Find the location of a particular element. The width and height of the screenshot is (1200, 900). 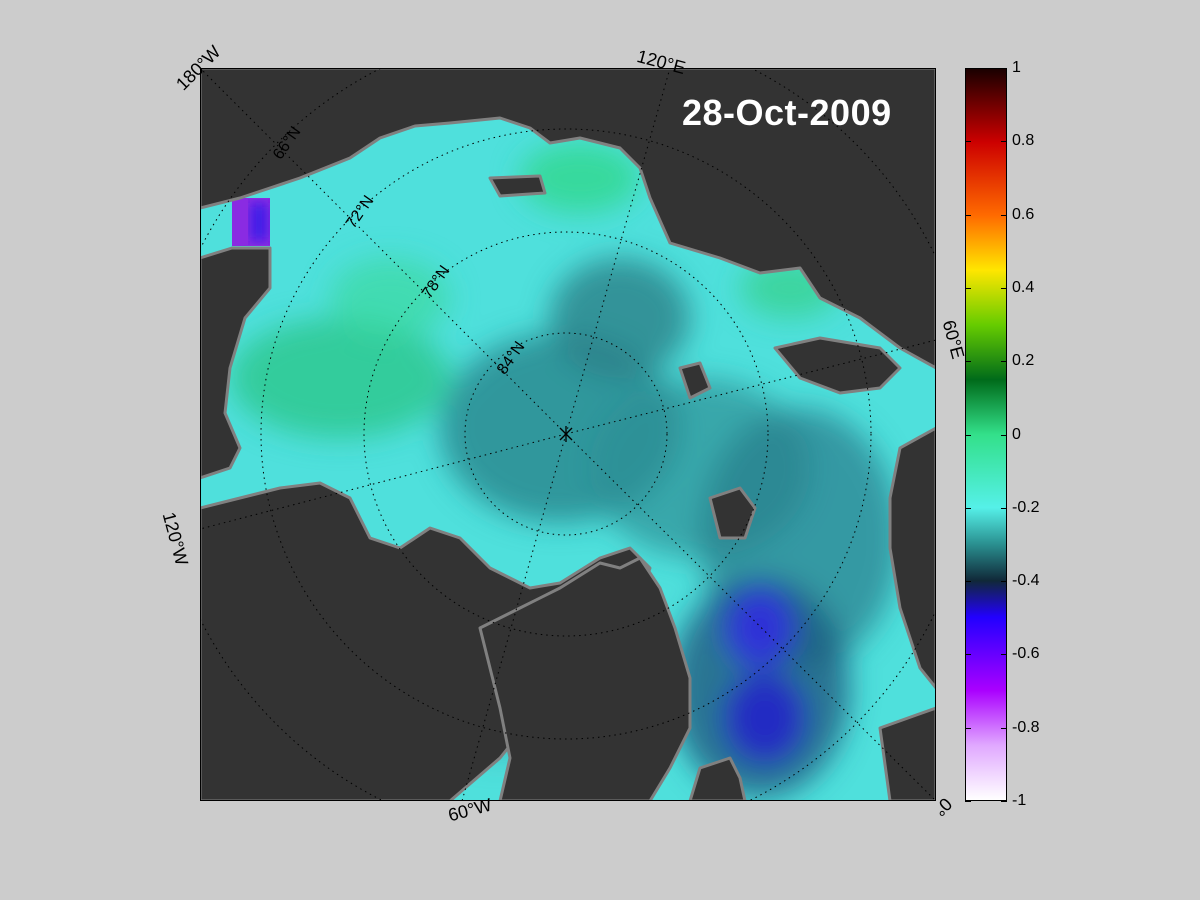

colorbar-tick-label: 0 is located at coordinates (1016, 434).